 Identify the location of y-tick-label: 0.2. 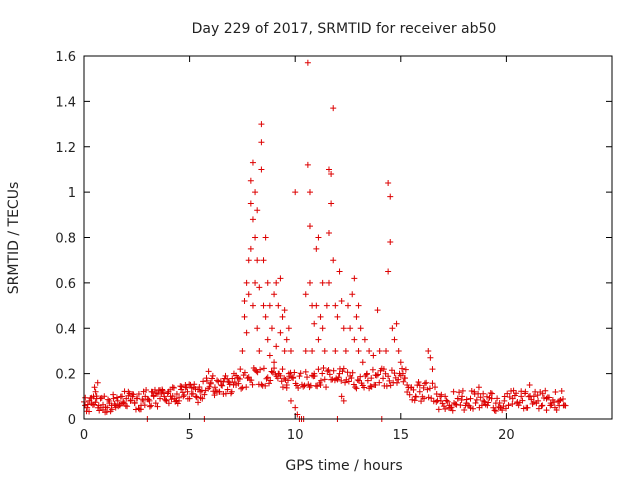
(65, 375).